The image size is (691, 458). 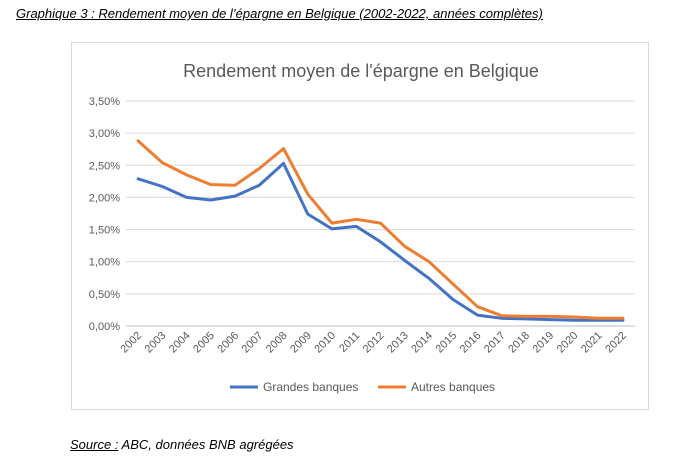 I want to click on chart-title: Rendement moyen de l'épargne en Belgique, so click(x=361, y=71).